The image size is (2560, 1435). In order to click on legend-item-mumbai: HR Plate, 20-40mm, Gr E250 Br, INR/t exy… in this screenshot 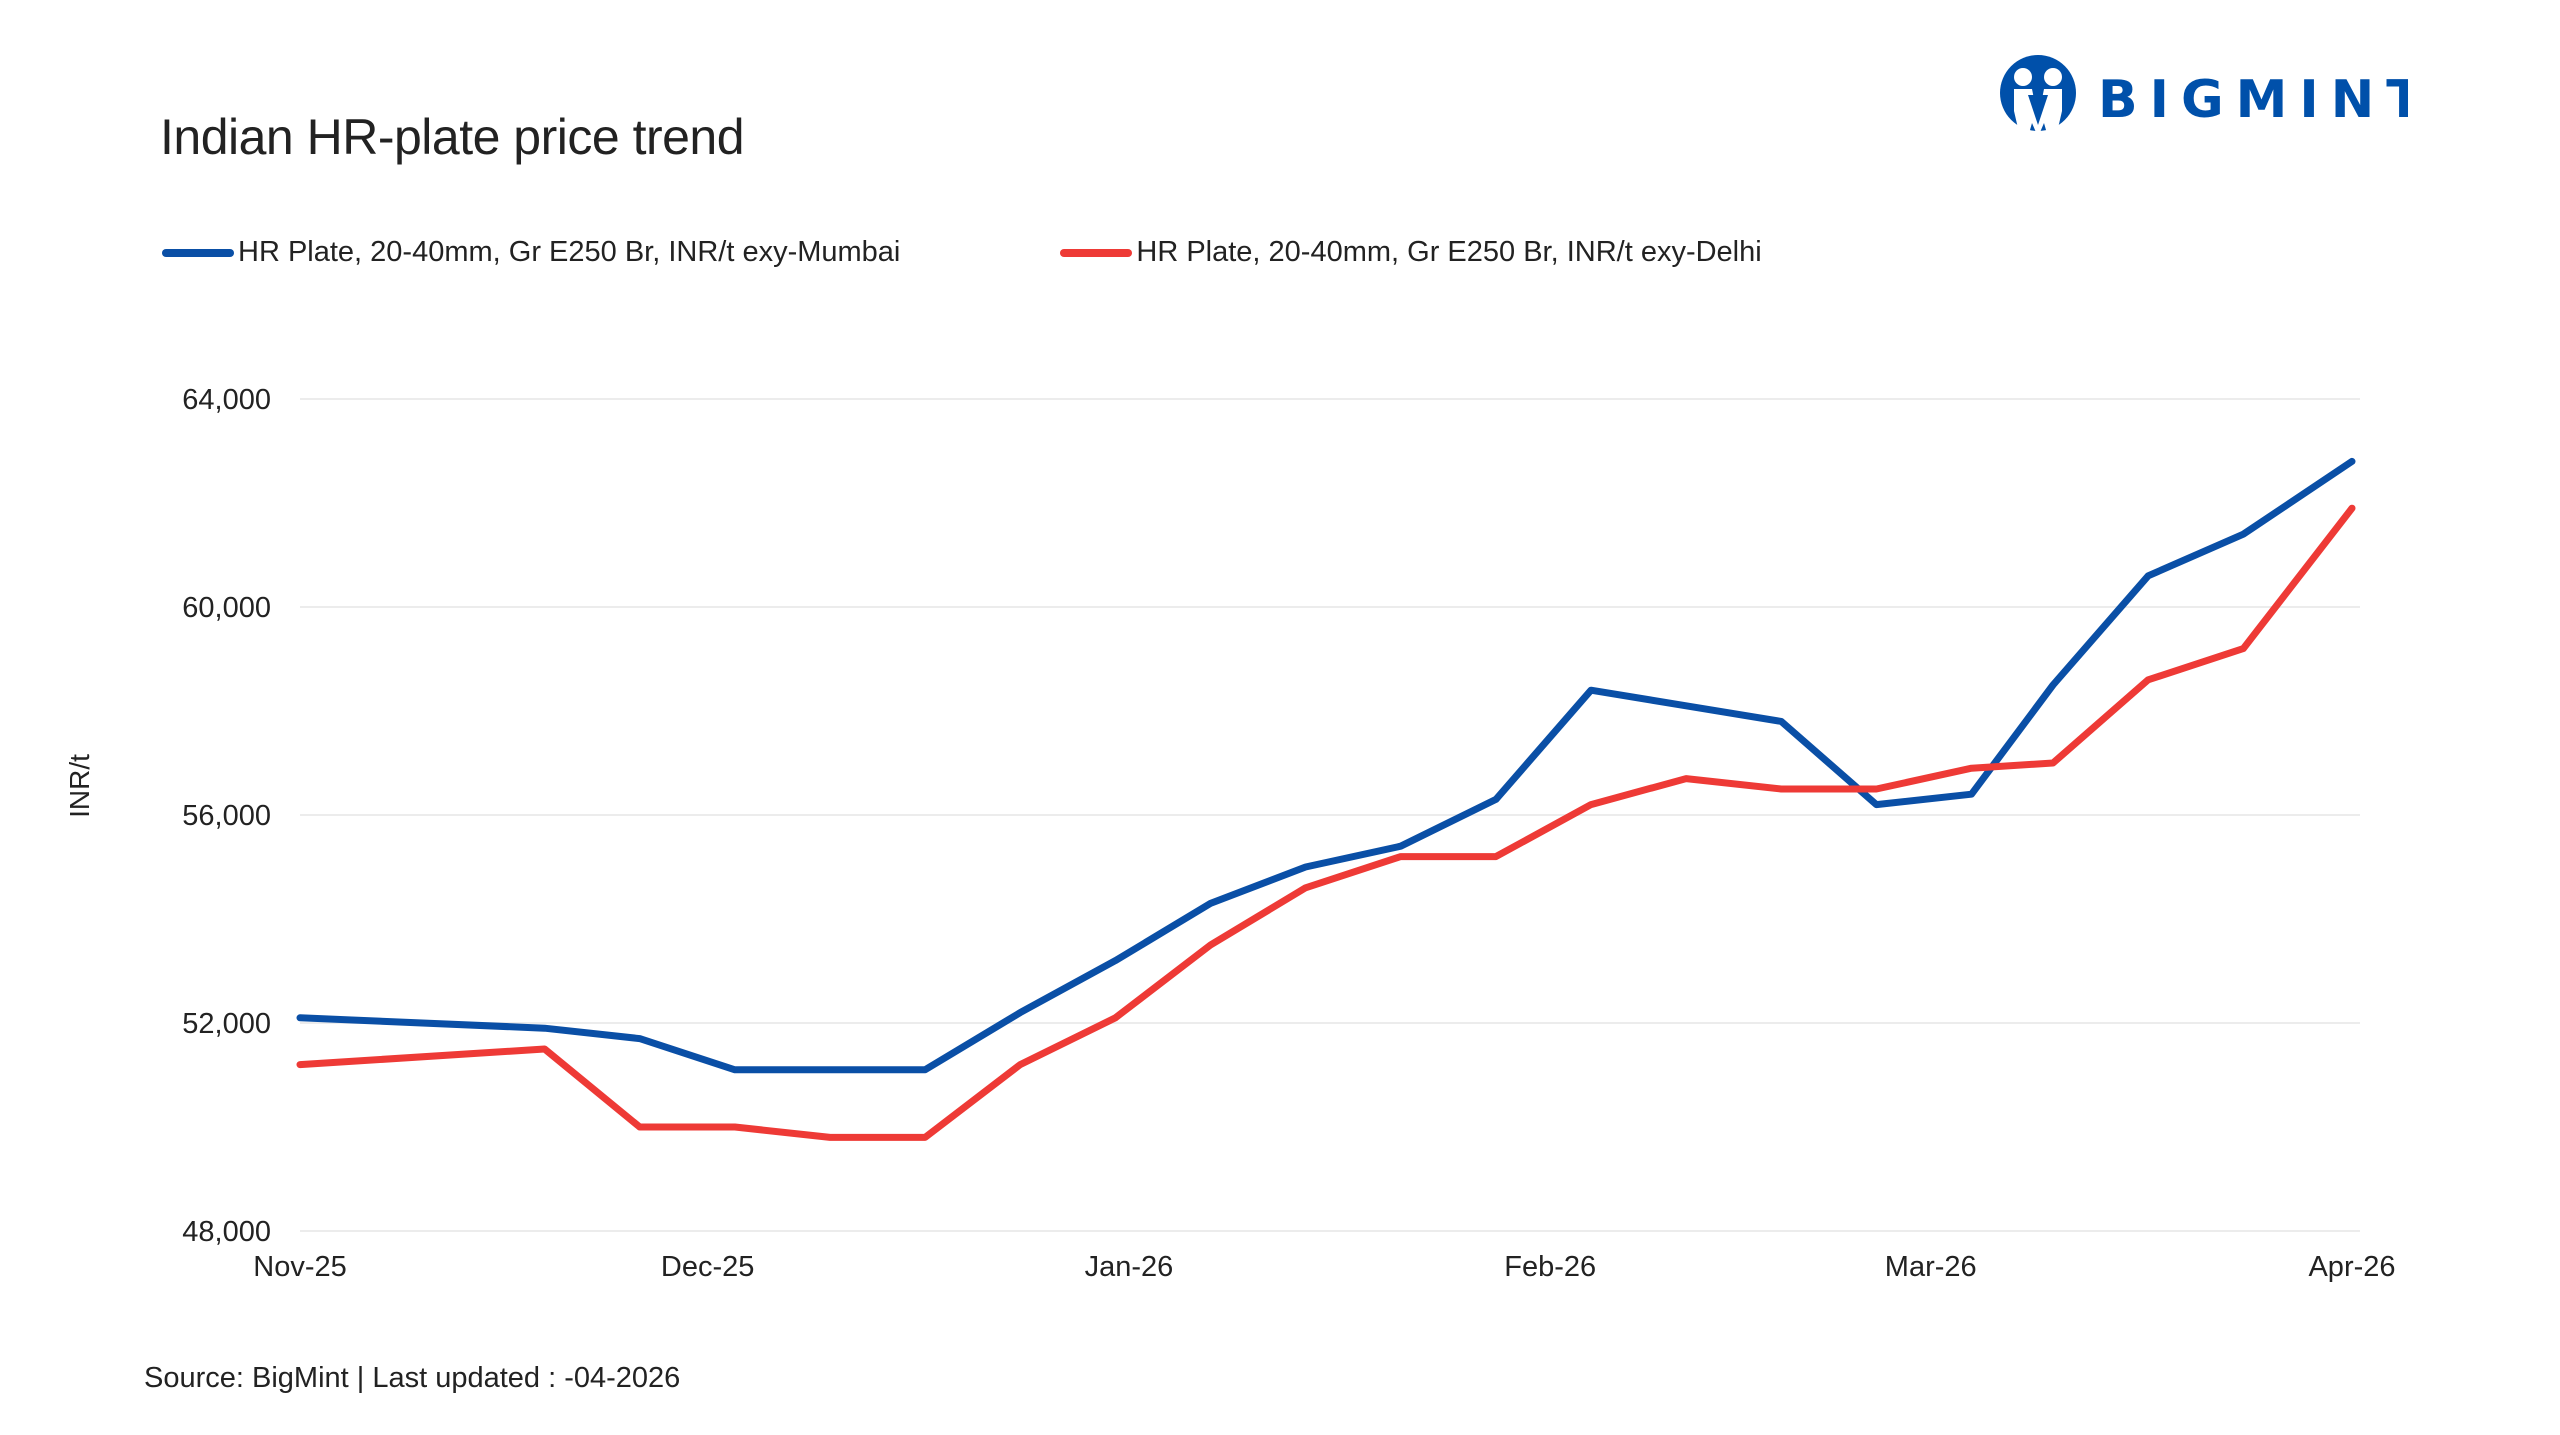, I will do `click(531, 252)`.